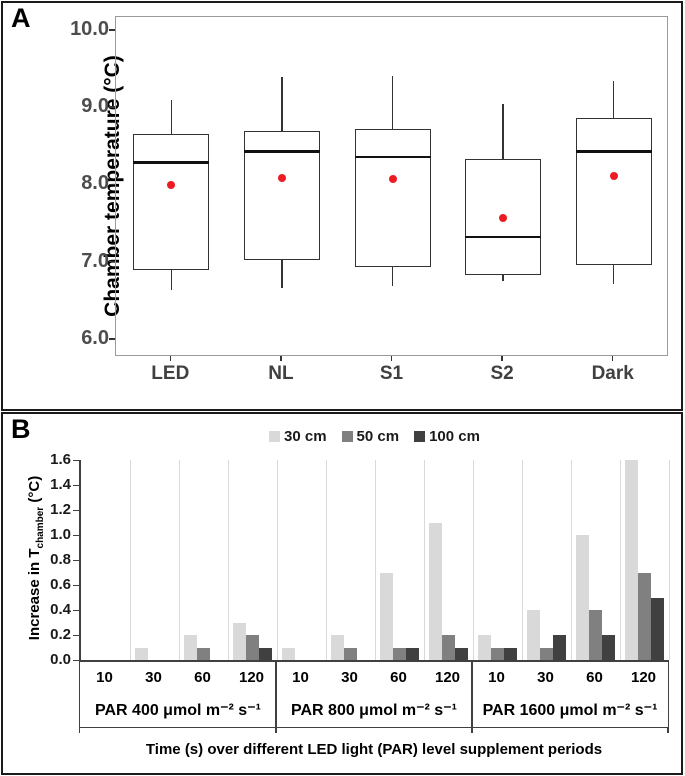  I want to click on legend-label: 100 cm, so click(454, 436).